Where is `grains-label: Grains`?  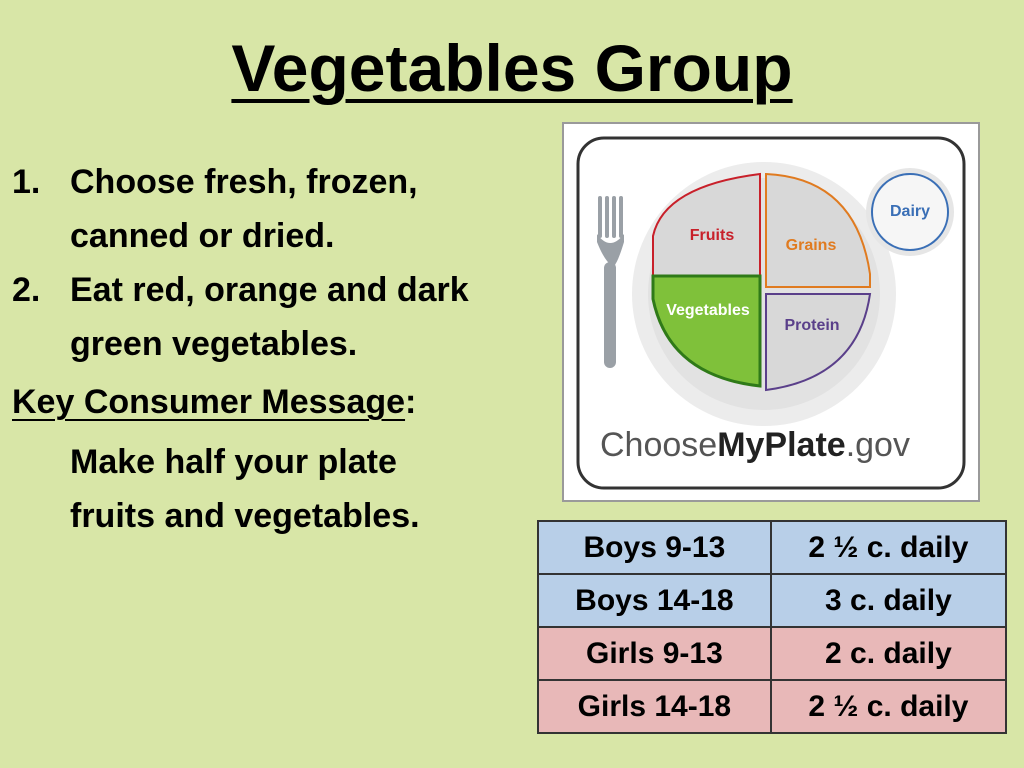
grains-label: Grains is located at coordinates (811, 245).